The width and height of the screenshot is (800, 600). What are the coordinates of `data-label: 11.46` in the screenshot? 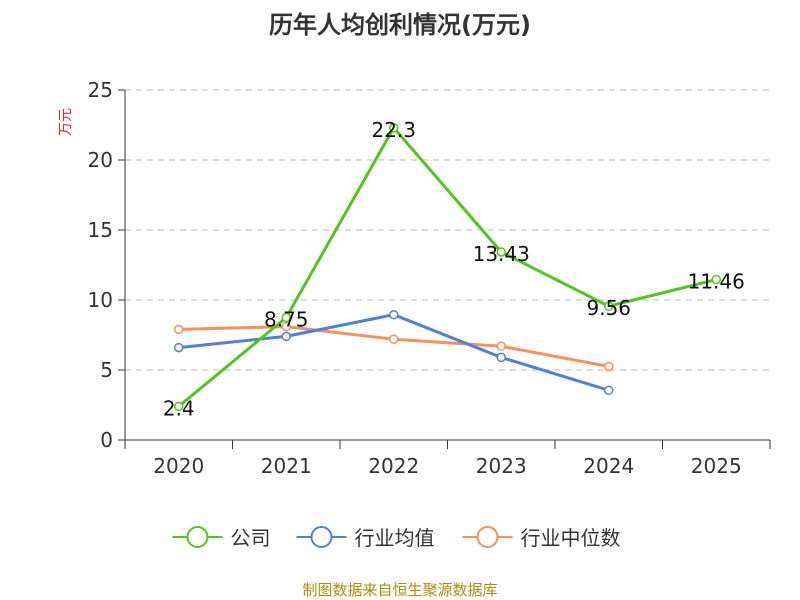 It's located at (716, 282).